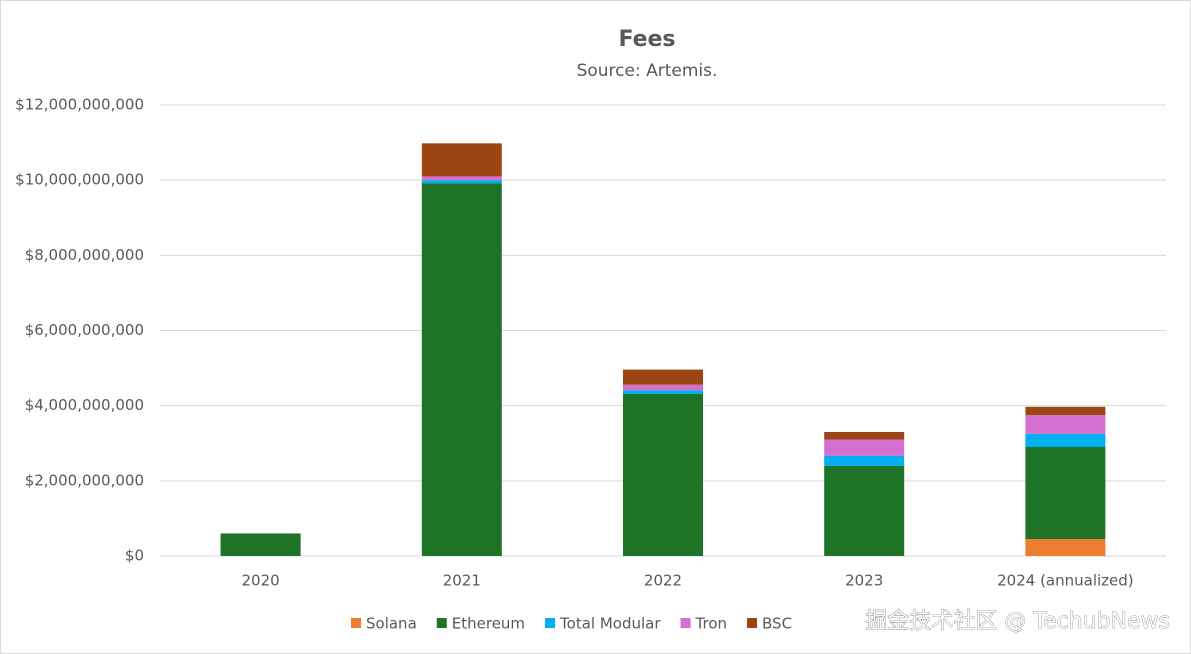  I want to click on y-tick-label: $0, so click(134, 556).